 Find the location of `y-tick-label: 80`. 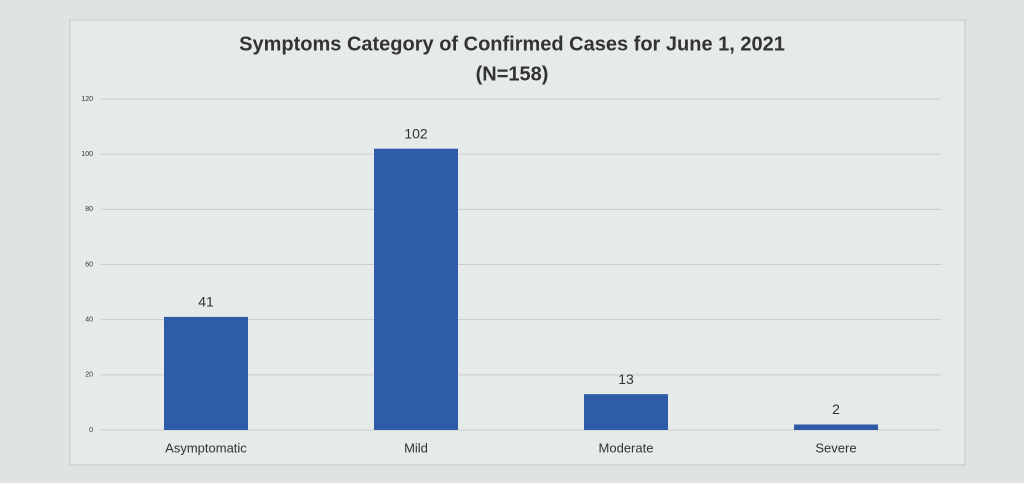

y-tick-label: 80 is located at coordinates (89, 209).